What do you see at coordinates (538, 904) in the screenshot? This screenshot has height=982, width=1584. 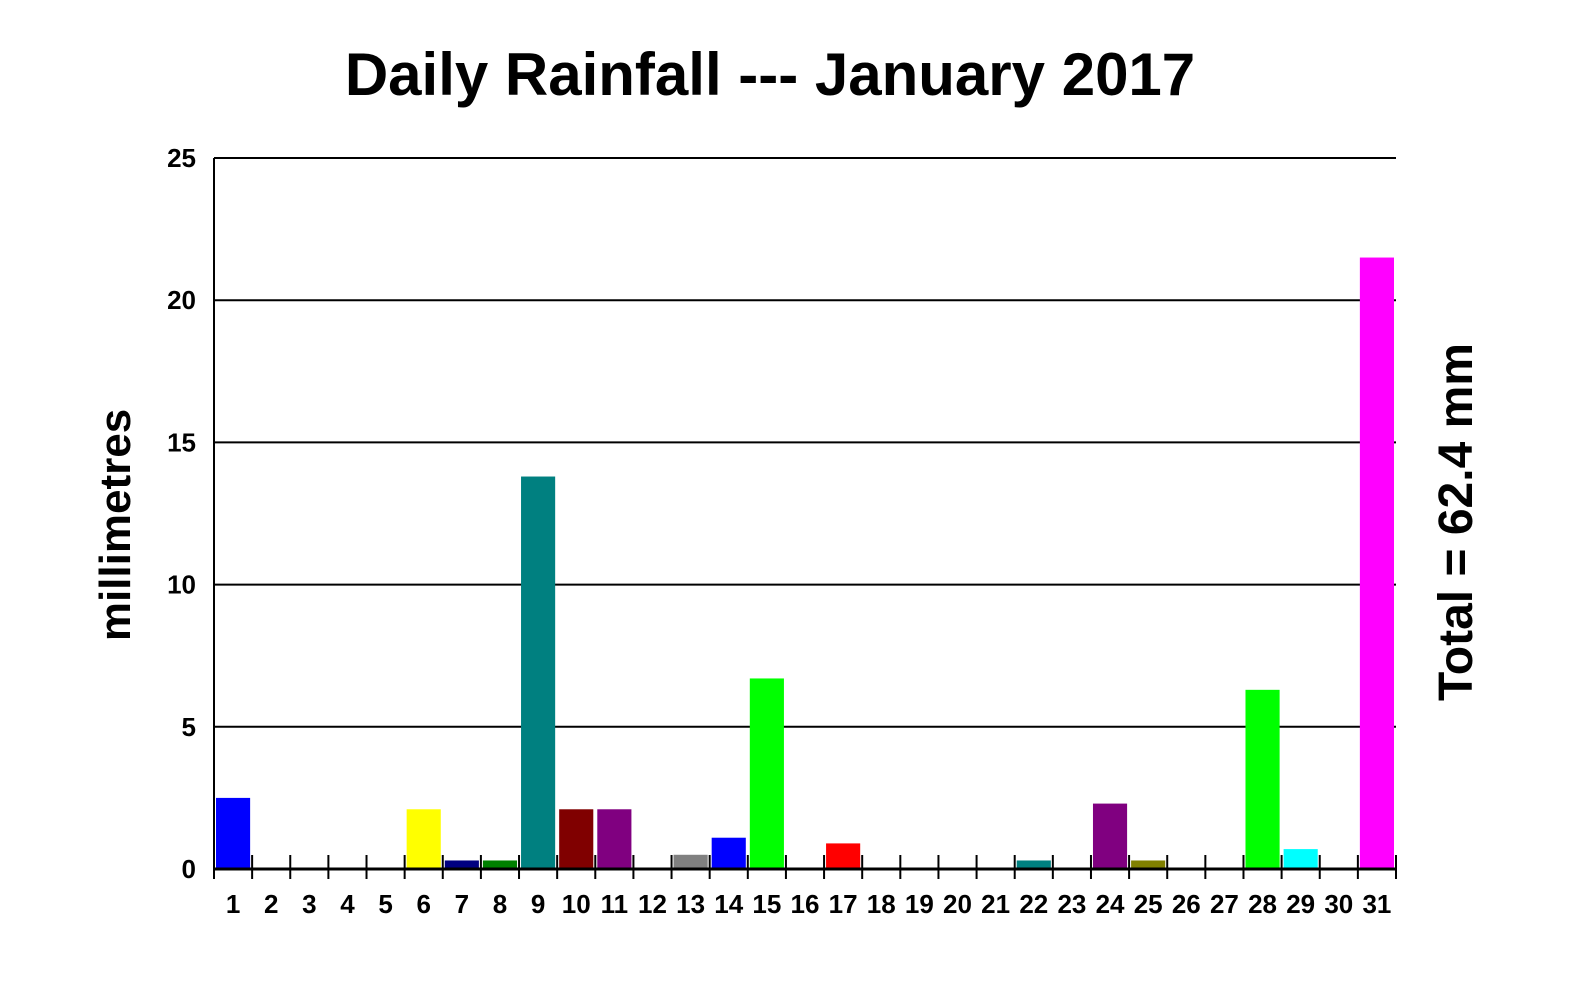 I see `x-tick-label: 9` at bounding box center [538, 904].